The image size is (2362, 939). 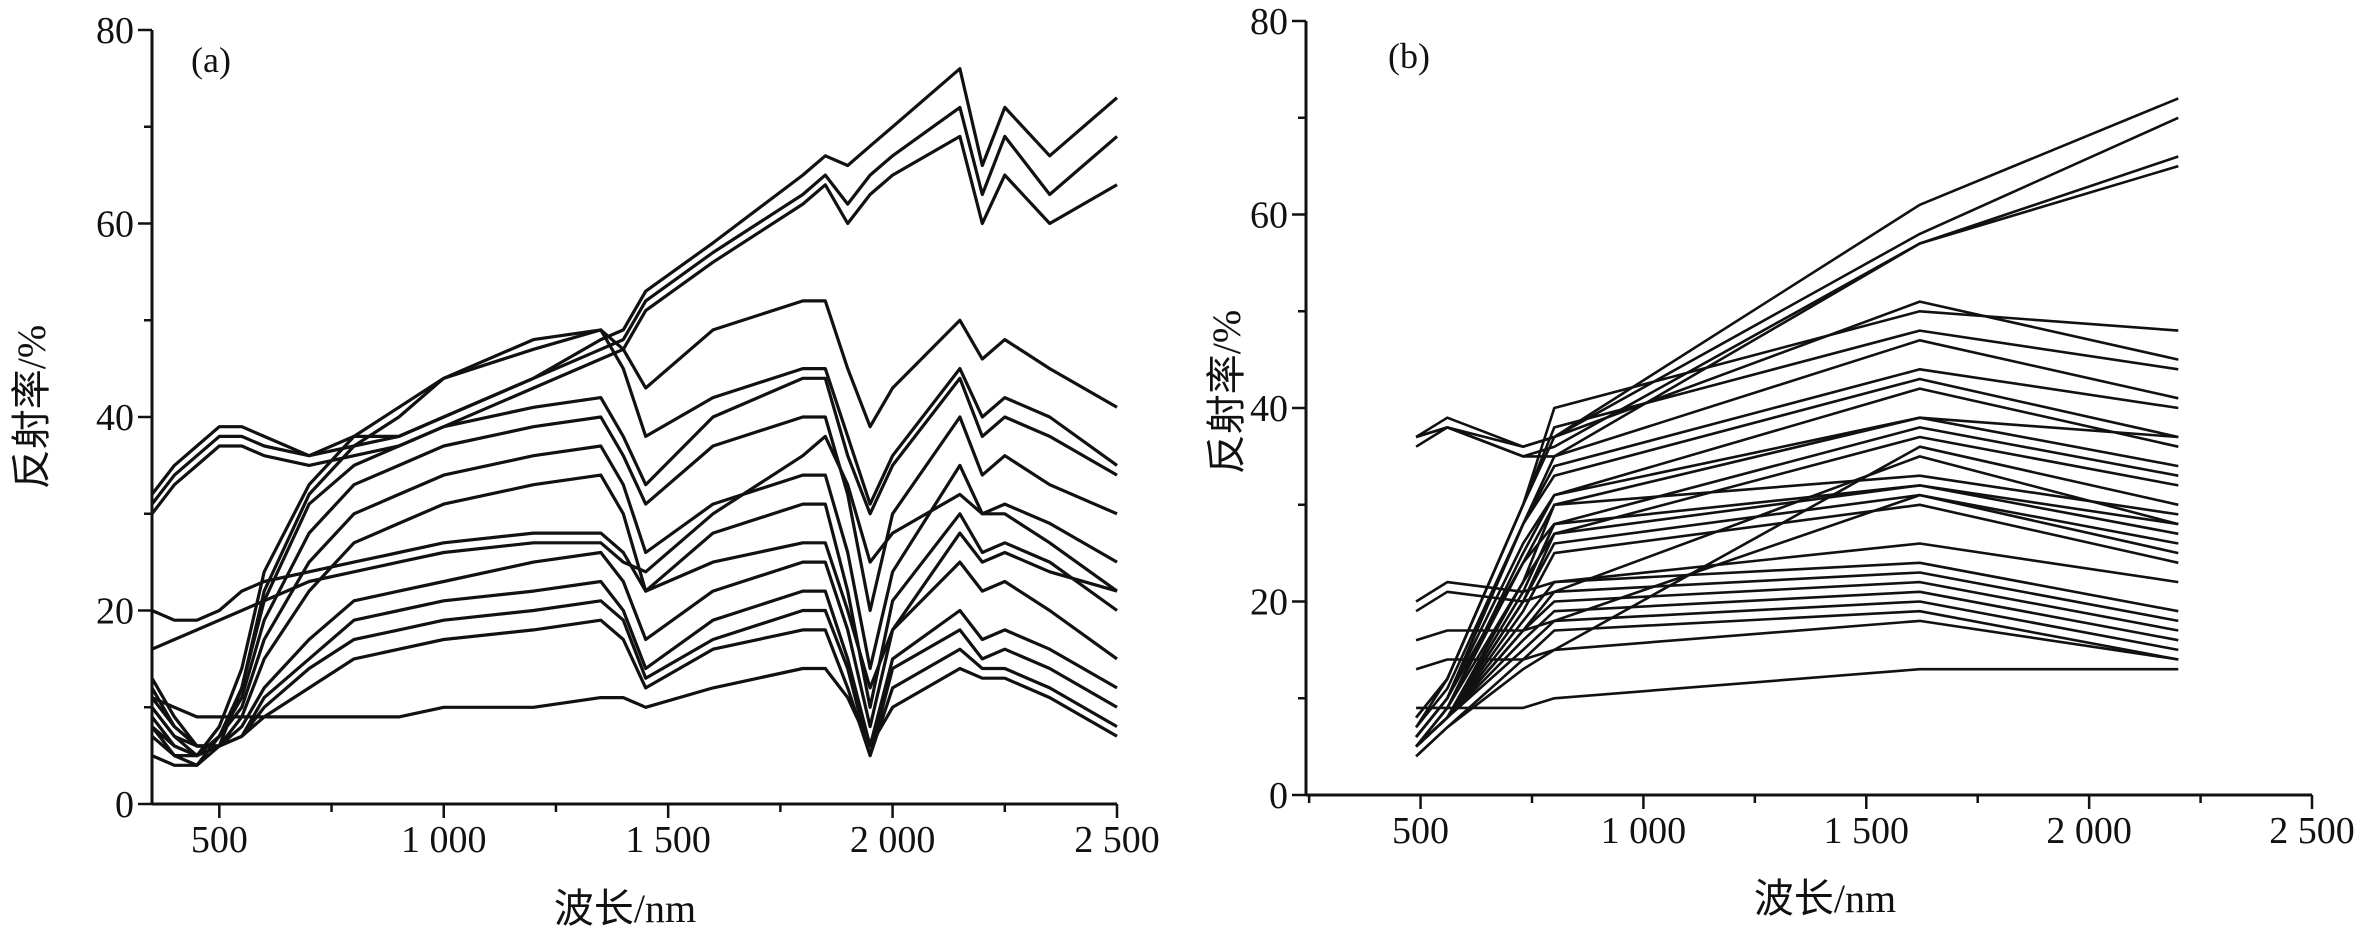 I want to click on panel-b-y-tick-label: 40, so click(x=1269, y=409).